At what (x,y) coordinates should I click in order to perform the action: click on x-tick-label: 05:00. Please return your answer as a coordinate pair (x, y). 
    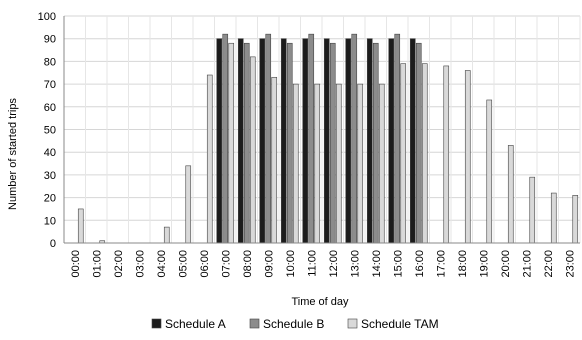
    Looking at the image, I should click on (183, 264).